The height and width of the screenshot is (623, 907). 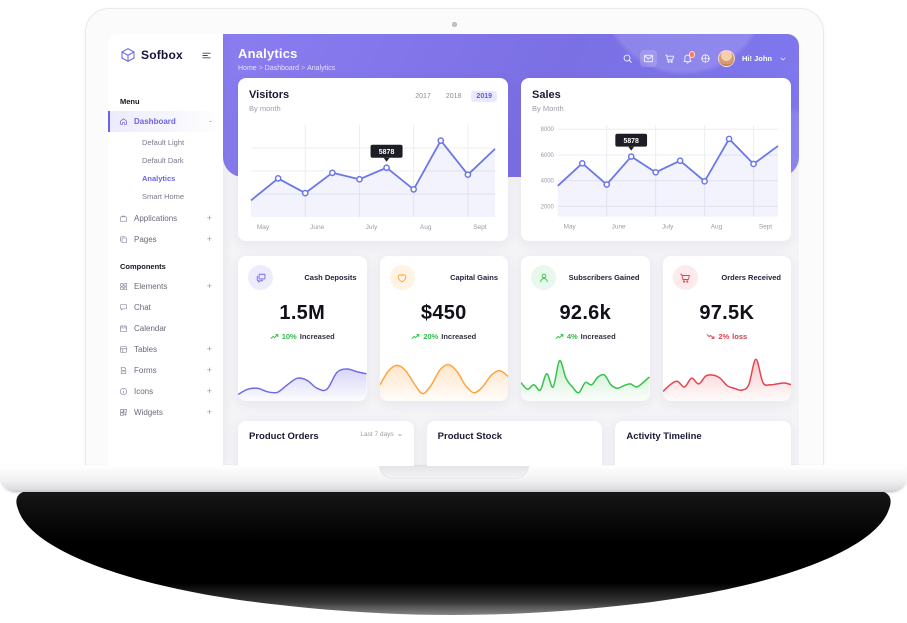 What do you see at coordinates (627, 58) in the screenshot?
I see `search-icon` at bounding box center [627, 58].